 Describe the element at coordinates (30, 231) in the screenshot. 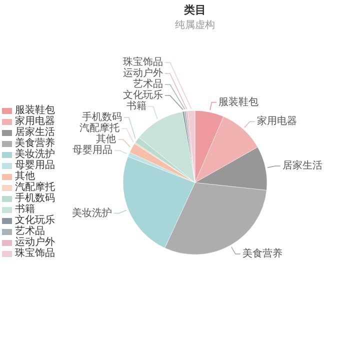

I see `legend-label: 艺术品` at that location.